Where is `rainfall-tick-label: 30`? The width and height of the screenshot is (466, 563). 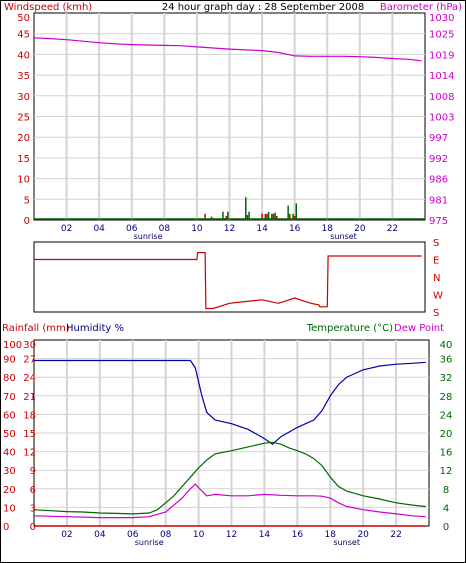 rainfall-tick-label: 30 is located at coordinates (29, 345).